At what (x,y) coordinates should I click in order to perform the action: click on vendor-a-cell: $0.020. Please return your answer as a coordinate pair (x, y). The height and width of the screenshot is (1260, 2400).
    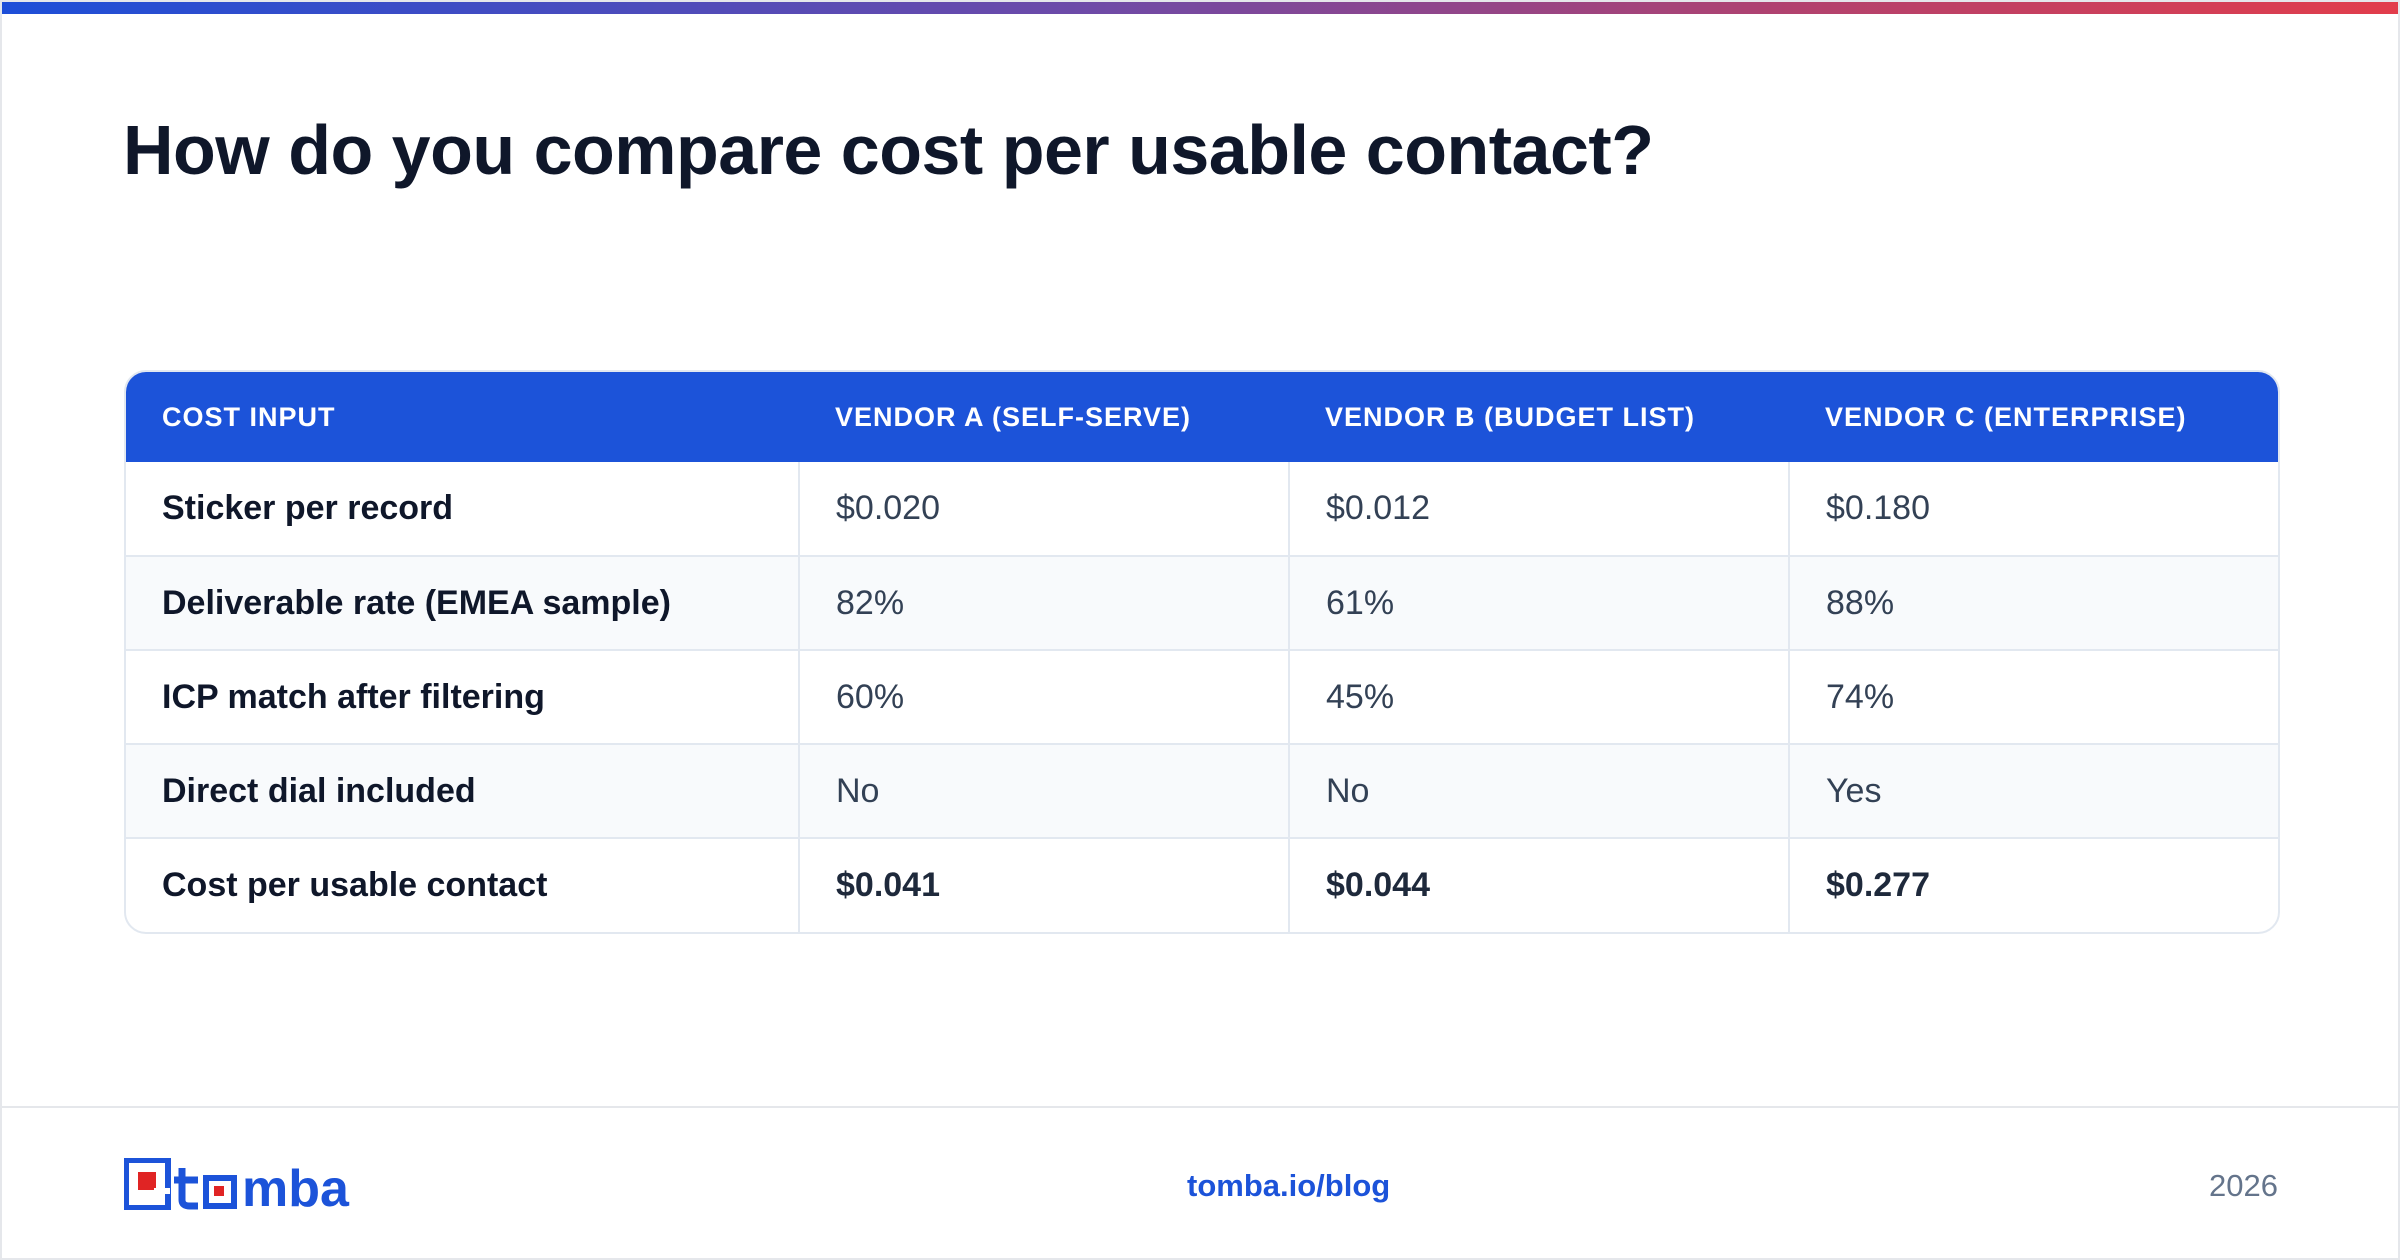
    Looking at the image, I should click on (1043, 509).